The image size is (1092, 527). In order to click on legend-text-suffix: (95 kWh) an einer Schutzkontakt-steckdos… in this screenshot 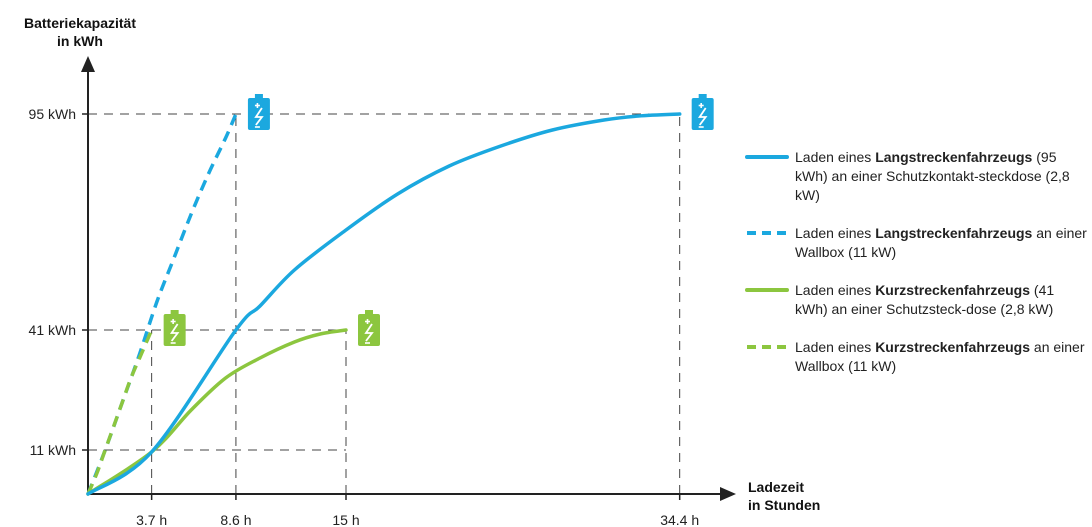, I will do `click(932, 176)`.